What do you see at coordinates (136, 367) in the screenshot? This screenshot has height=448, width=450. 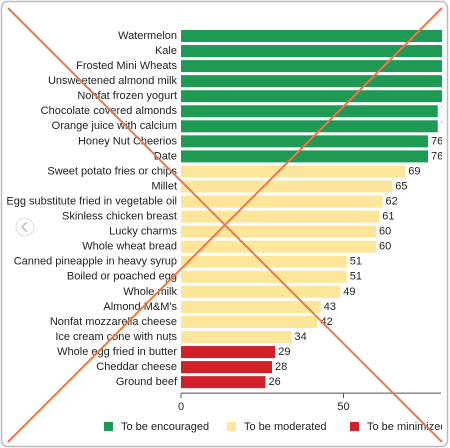 I see `y-tick-label: Cheddar cheese` at bounding box center [136, 367].